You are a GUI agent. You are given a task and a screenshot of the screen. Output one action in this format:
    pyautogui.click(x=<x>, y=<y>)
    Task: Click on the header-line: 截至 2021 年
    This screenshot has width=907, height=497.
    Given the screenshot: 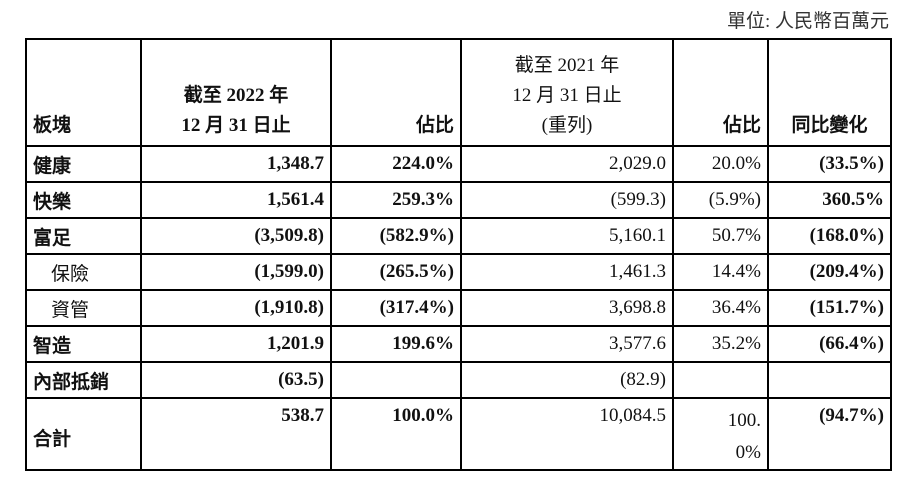 What is the action you would take?
    pyautogui.click(x=567, y=65)
    